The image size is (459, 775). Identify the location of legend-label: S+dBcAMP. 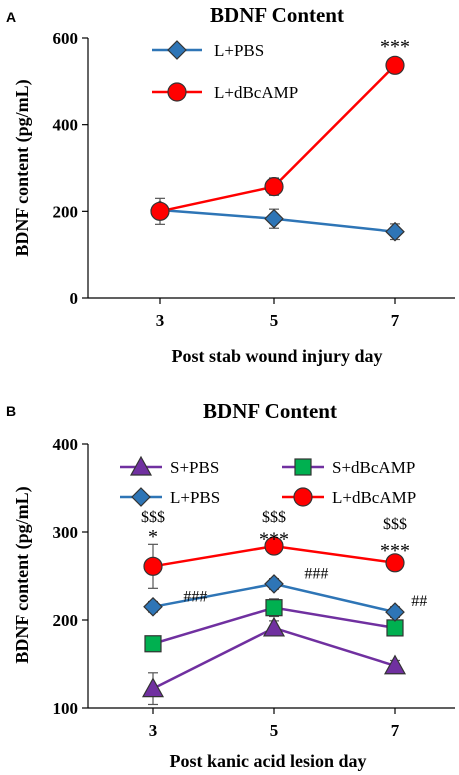
(373, 467).